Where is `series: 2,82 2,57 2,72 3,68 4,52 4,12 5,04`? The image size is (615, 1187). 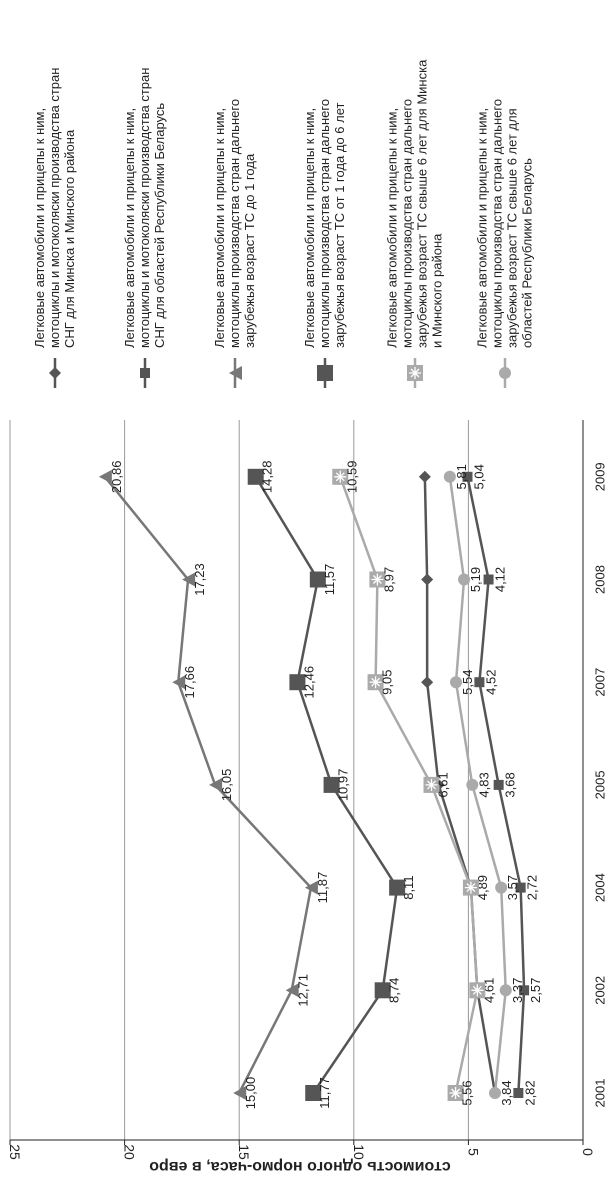
series: 2,82 2,57 2,72 3,68 4,52 4,12 5,04 is located at coordinates (502, 785).